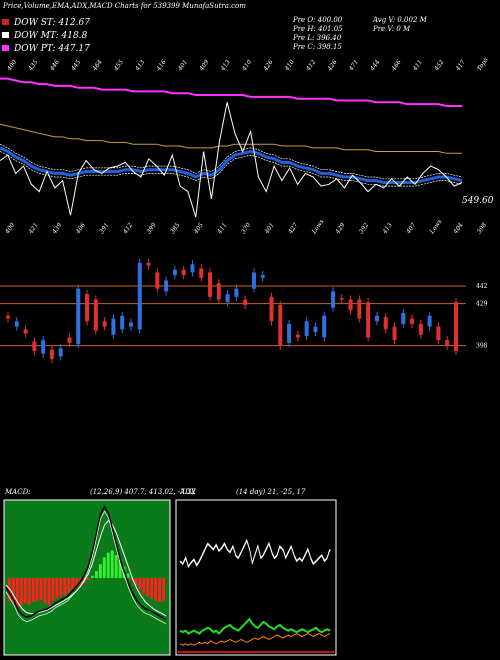  What do you see at coordinates (246, 229) in the screenshot?
I see `bottom-tick-label: 370` at bounding box center [246, 229].